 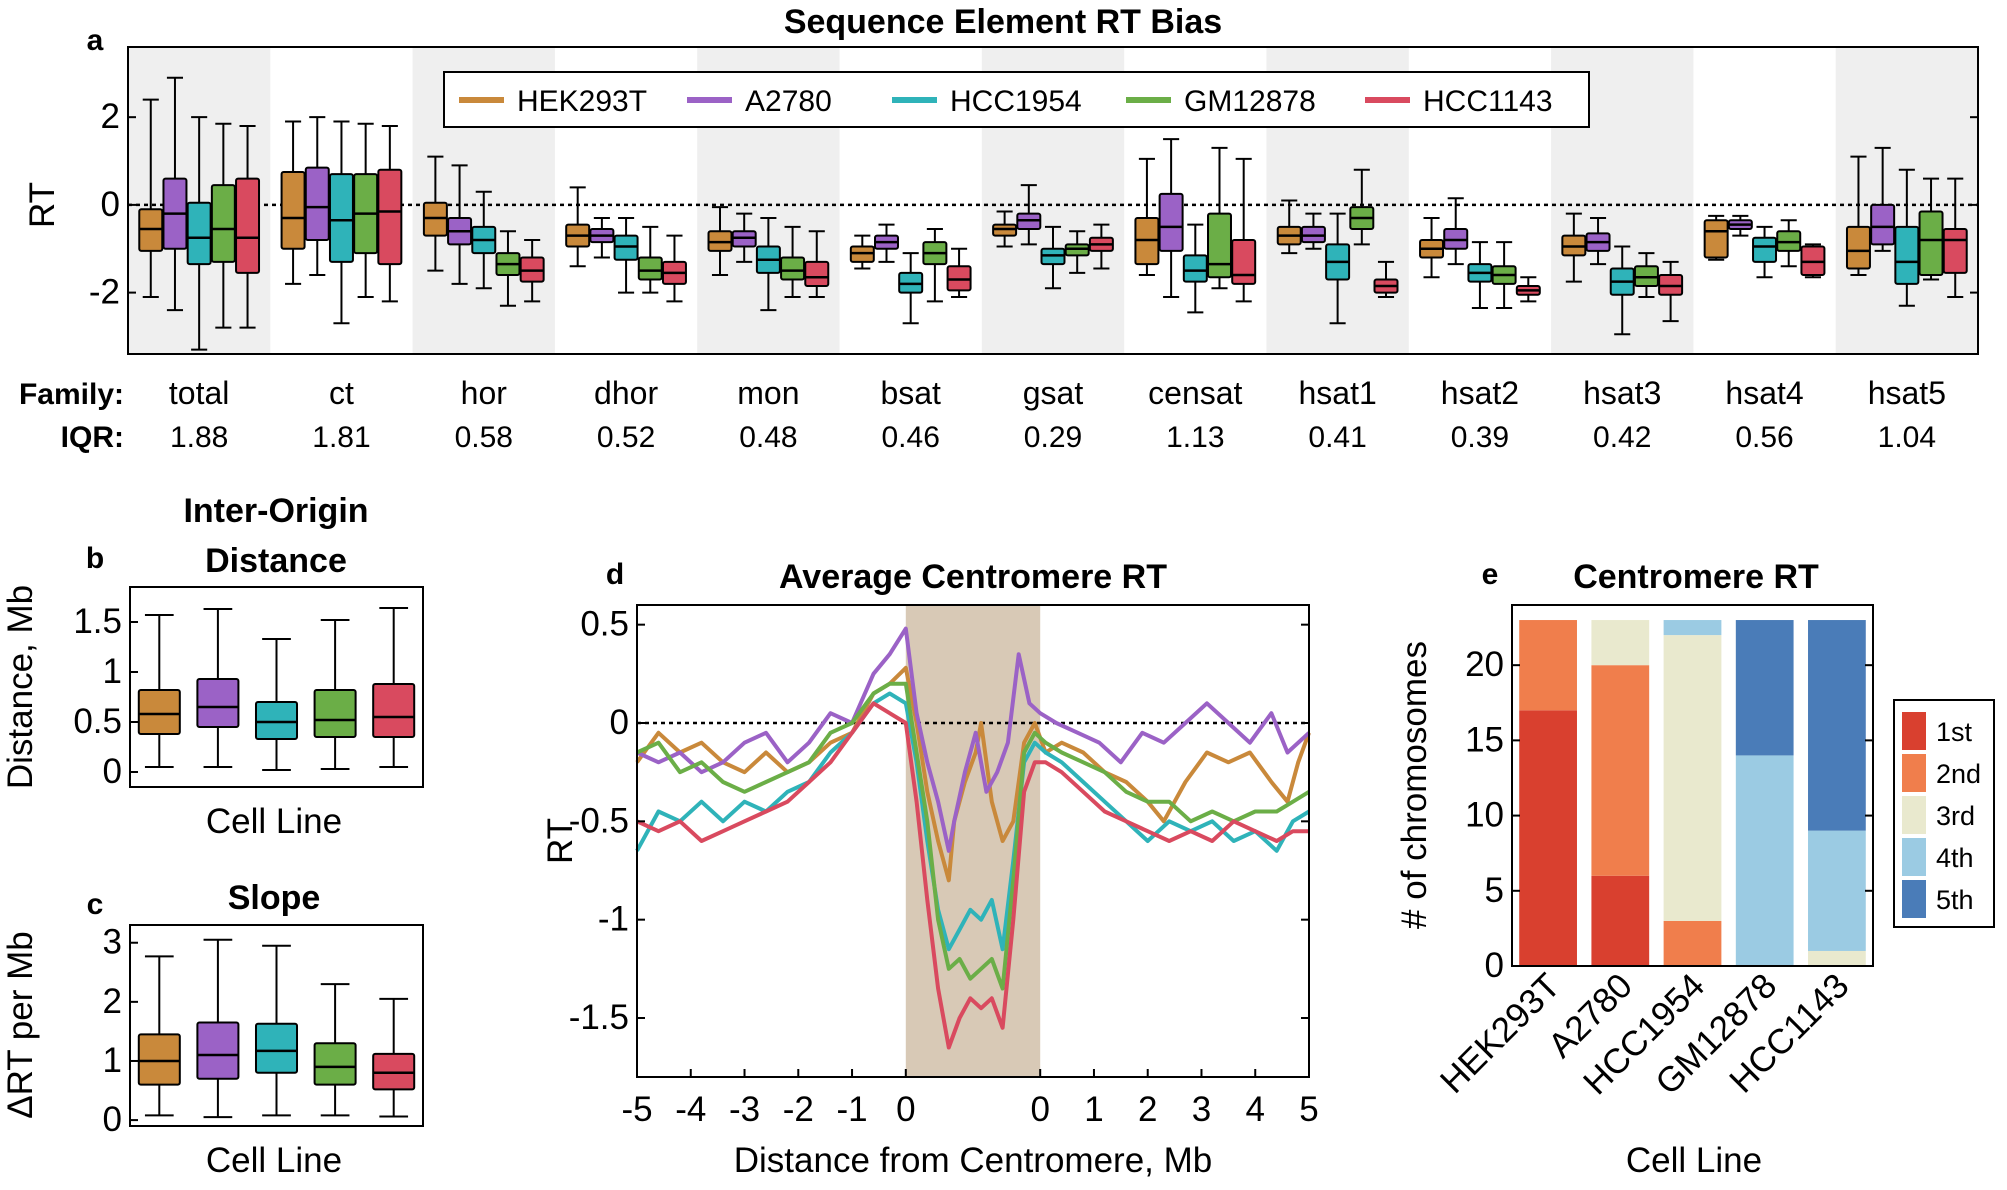 What do you see at coordinates (1620, 920) in the screenshot?
I see `bar-A2780-1st` at bounding box center [1620, 920].